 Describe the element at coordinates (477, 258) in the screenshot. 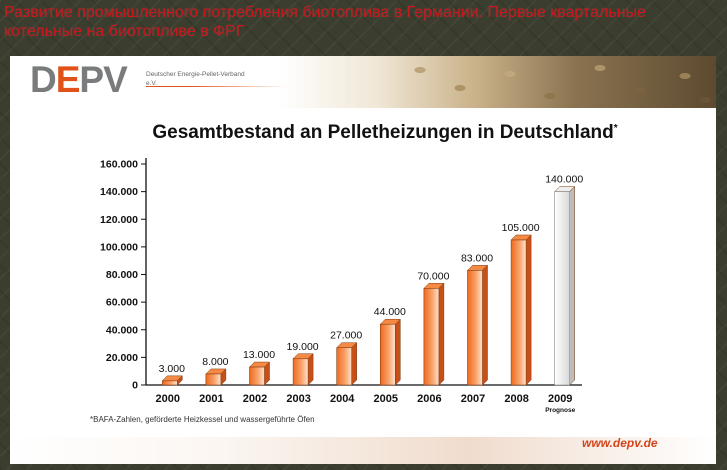

I see `value-label: 83.000` at that location.